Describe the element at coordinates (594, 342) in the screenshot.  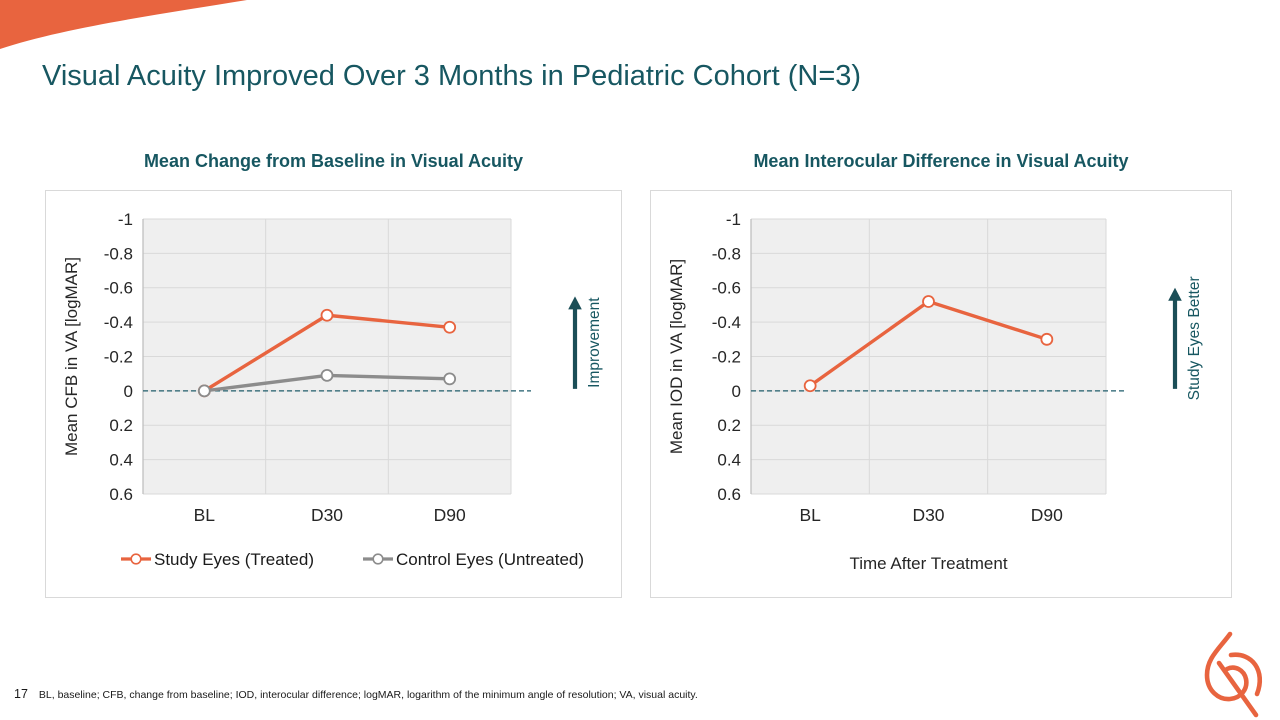
I see `svg-text: Improvement` at that location.